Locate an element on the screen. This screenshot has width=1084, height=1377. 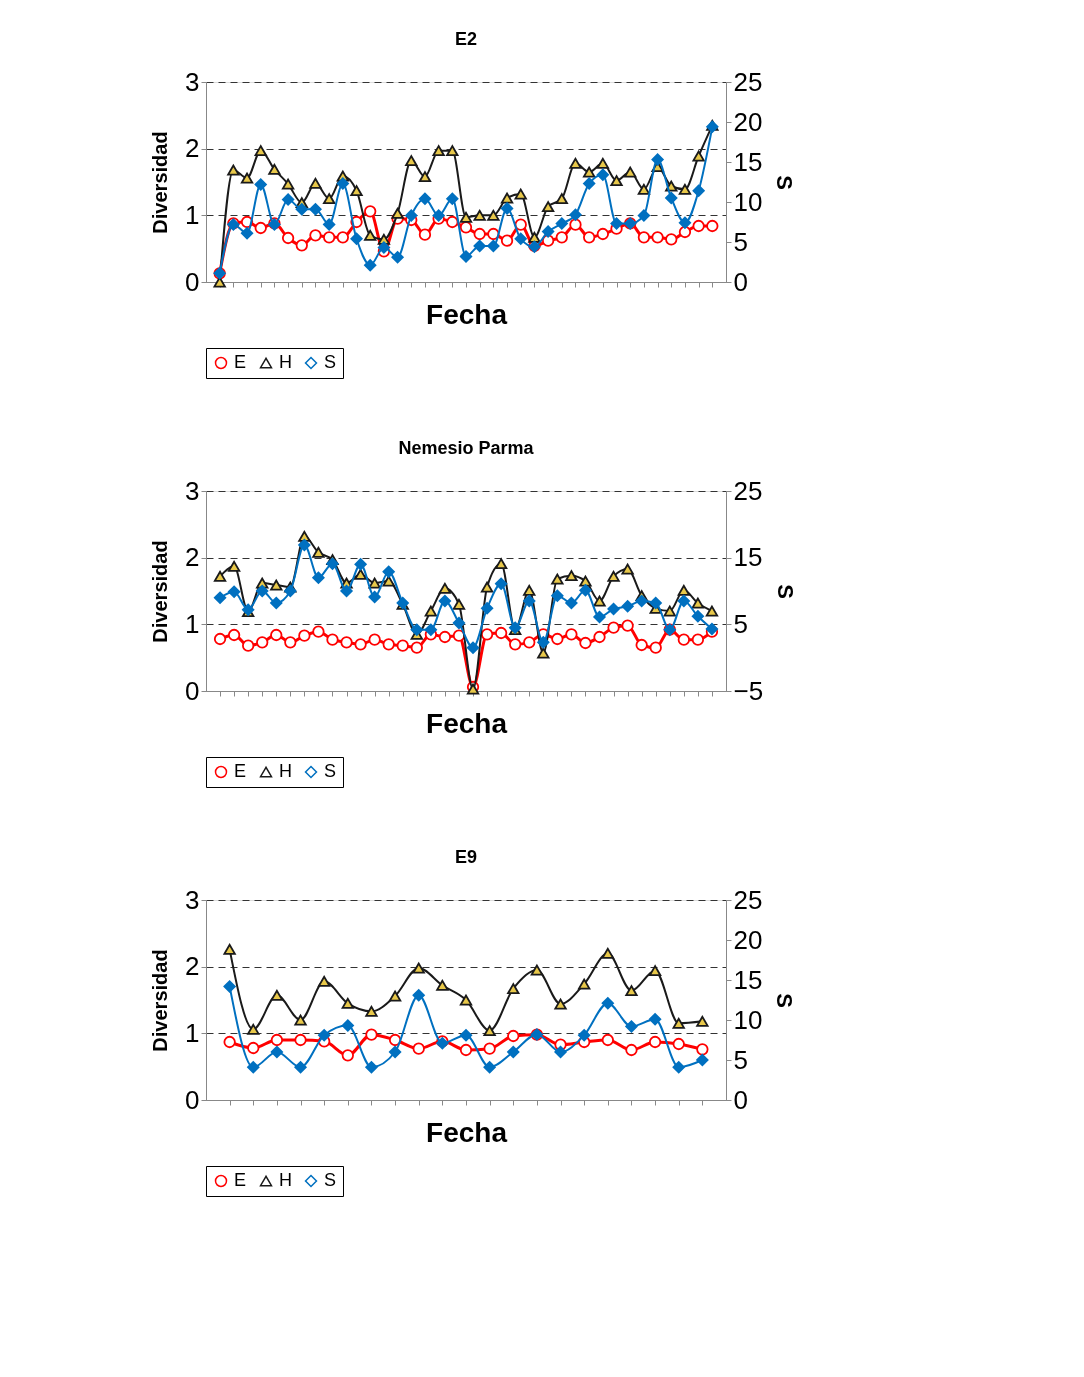
chart-title: E9 is located at coordinates (466, 857).